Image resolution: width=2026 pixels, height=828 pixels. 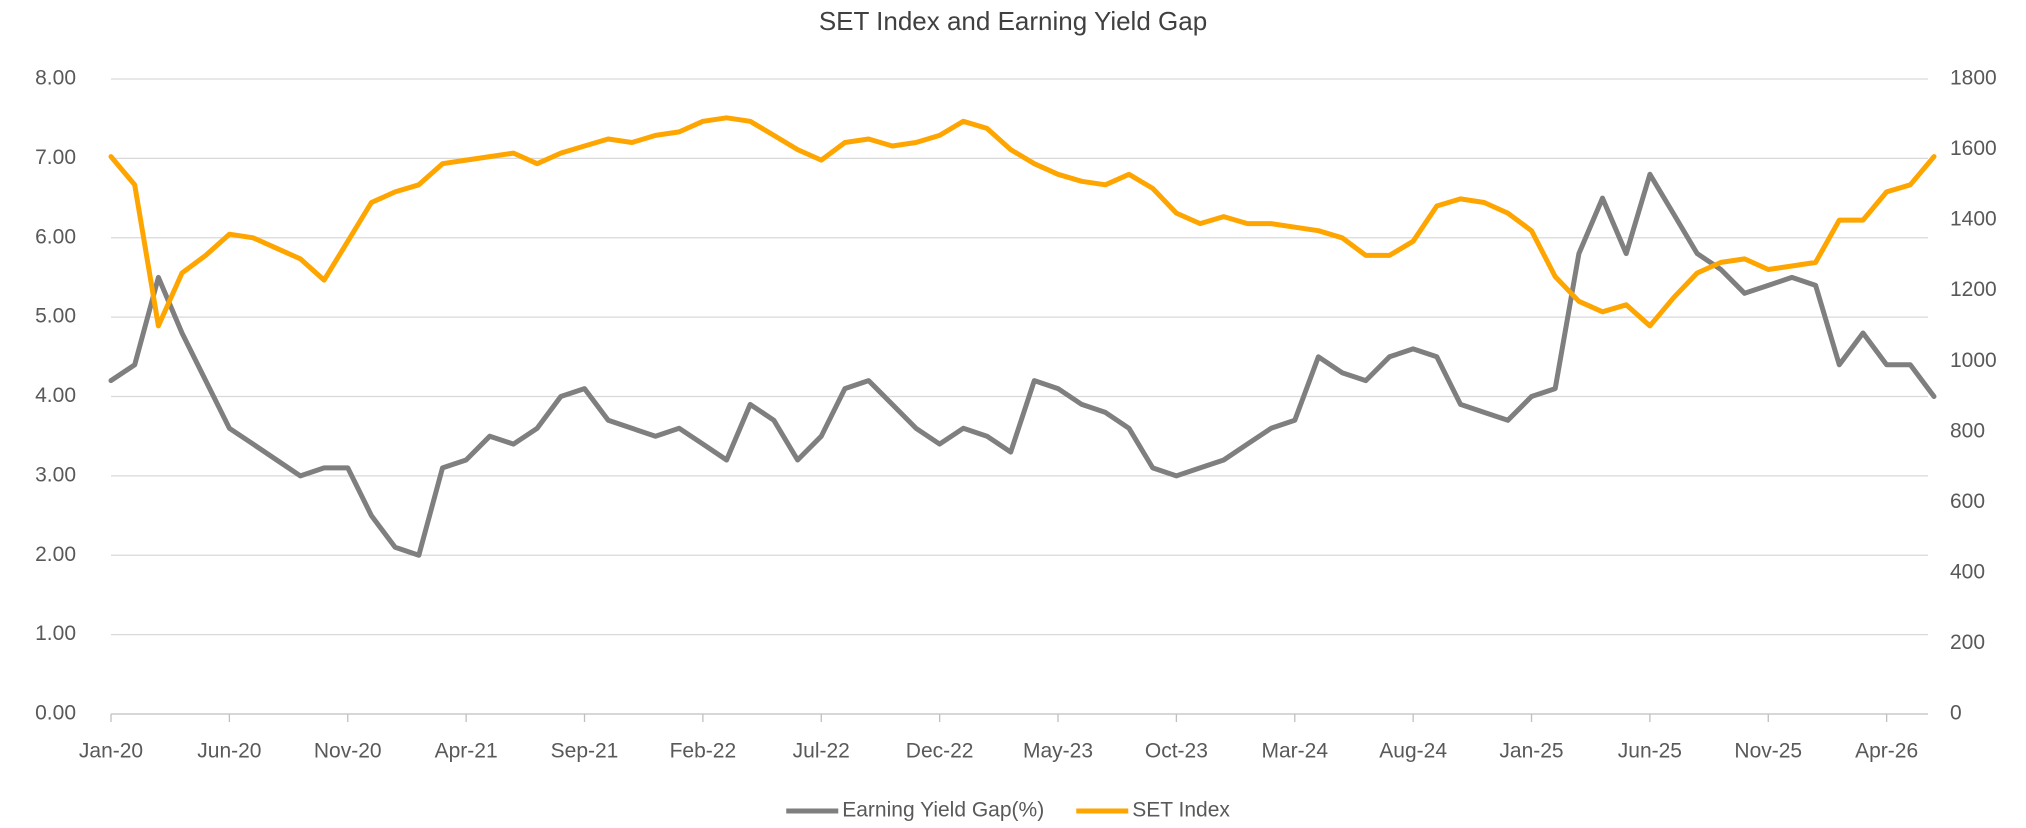 I want to click on y2-tick-label: 200, so click(x=1967, y=642).